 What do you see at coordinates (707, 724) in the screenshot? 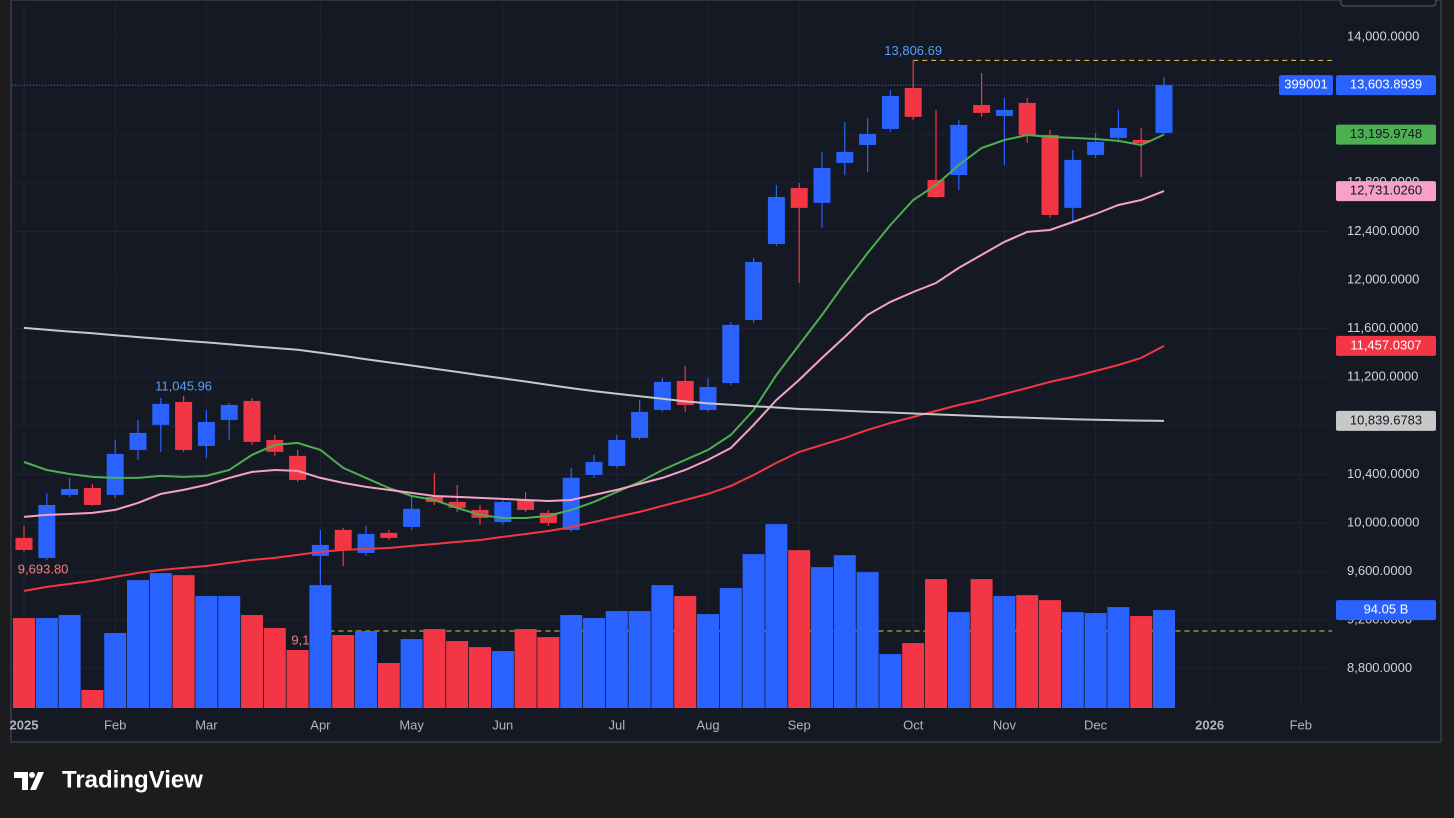
I see `x-tick-label: Aug` at bounding box center [707, 724].